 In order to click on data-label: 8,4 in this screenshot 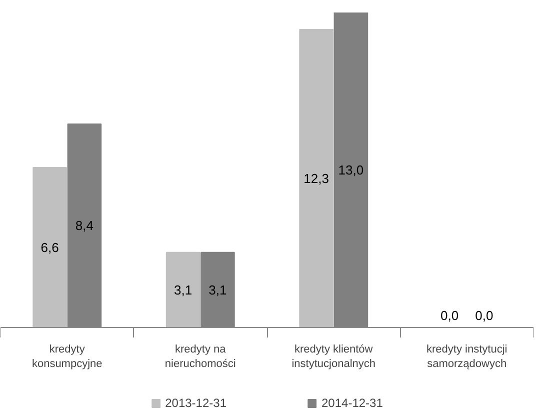, I will do `click(84, 226)`.